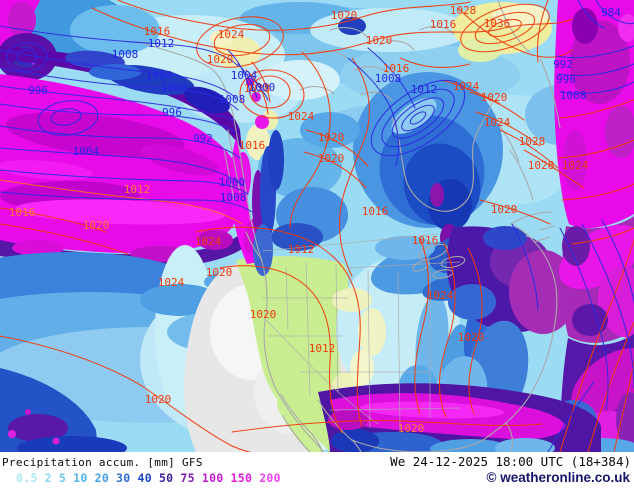 The width and height of the screenshot is (634, 490). Describe the element at coordinates (212, 478) in the screenshot. I see `legend-value: 100` at that location.